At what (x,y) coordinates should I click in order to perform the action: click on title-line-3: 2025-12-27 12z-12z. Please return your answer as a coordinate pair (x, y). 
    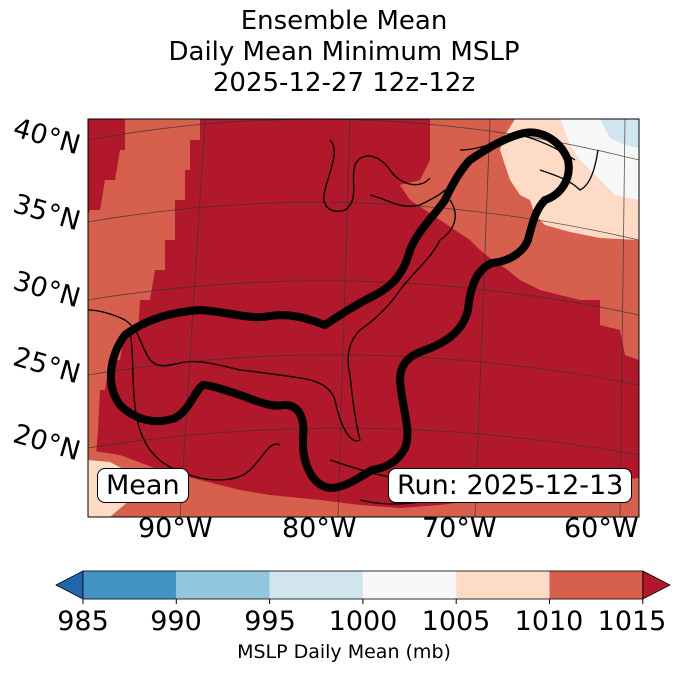
    Looking at the image, I should click on (344, 83).